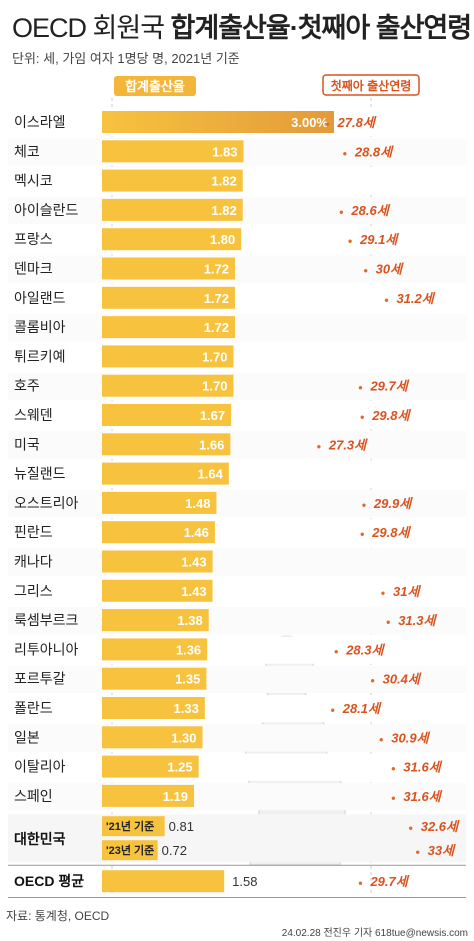 Image resolution: width=474 pixels, height=941 pixels. What do you see at coordinates (189, 620) in the screenshot?
I see `tfr-value-label: 1.38` at bounding box center [189, 620].